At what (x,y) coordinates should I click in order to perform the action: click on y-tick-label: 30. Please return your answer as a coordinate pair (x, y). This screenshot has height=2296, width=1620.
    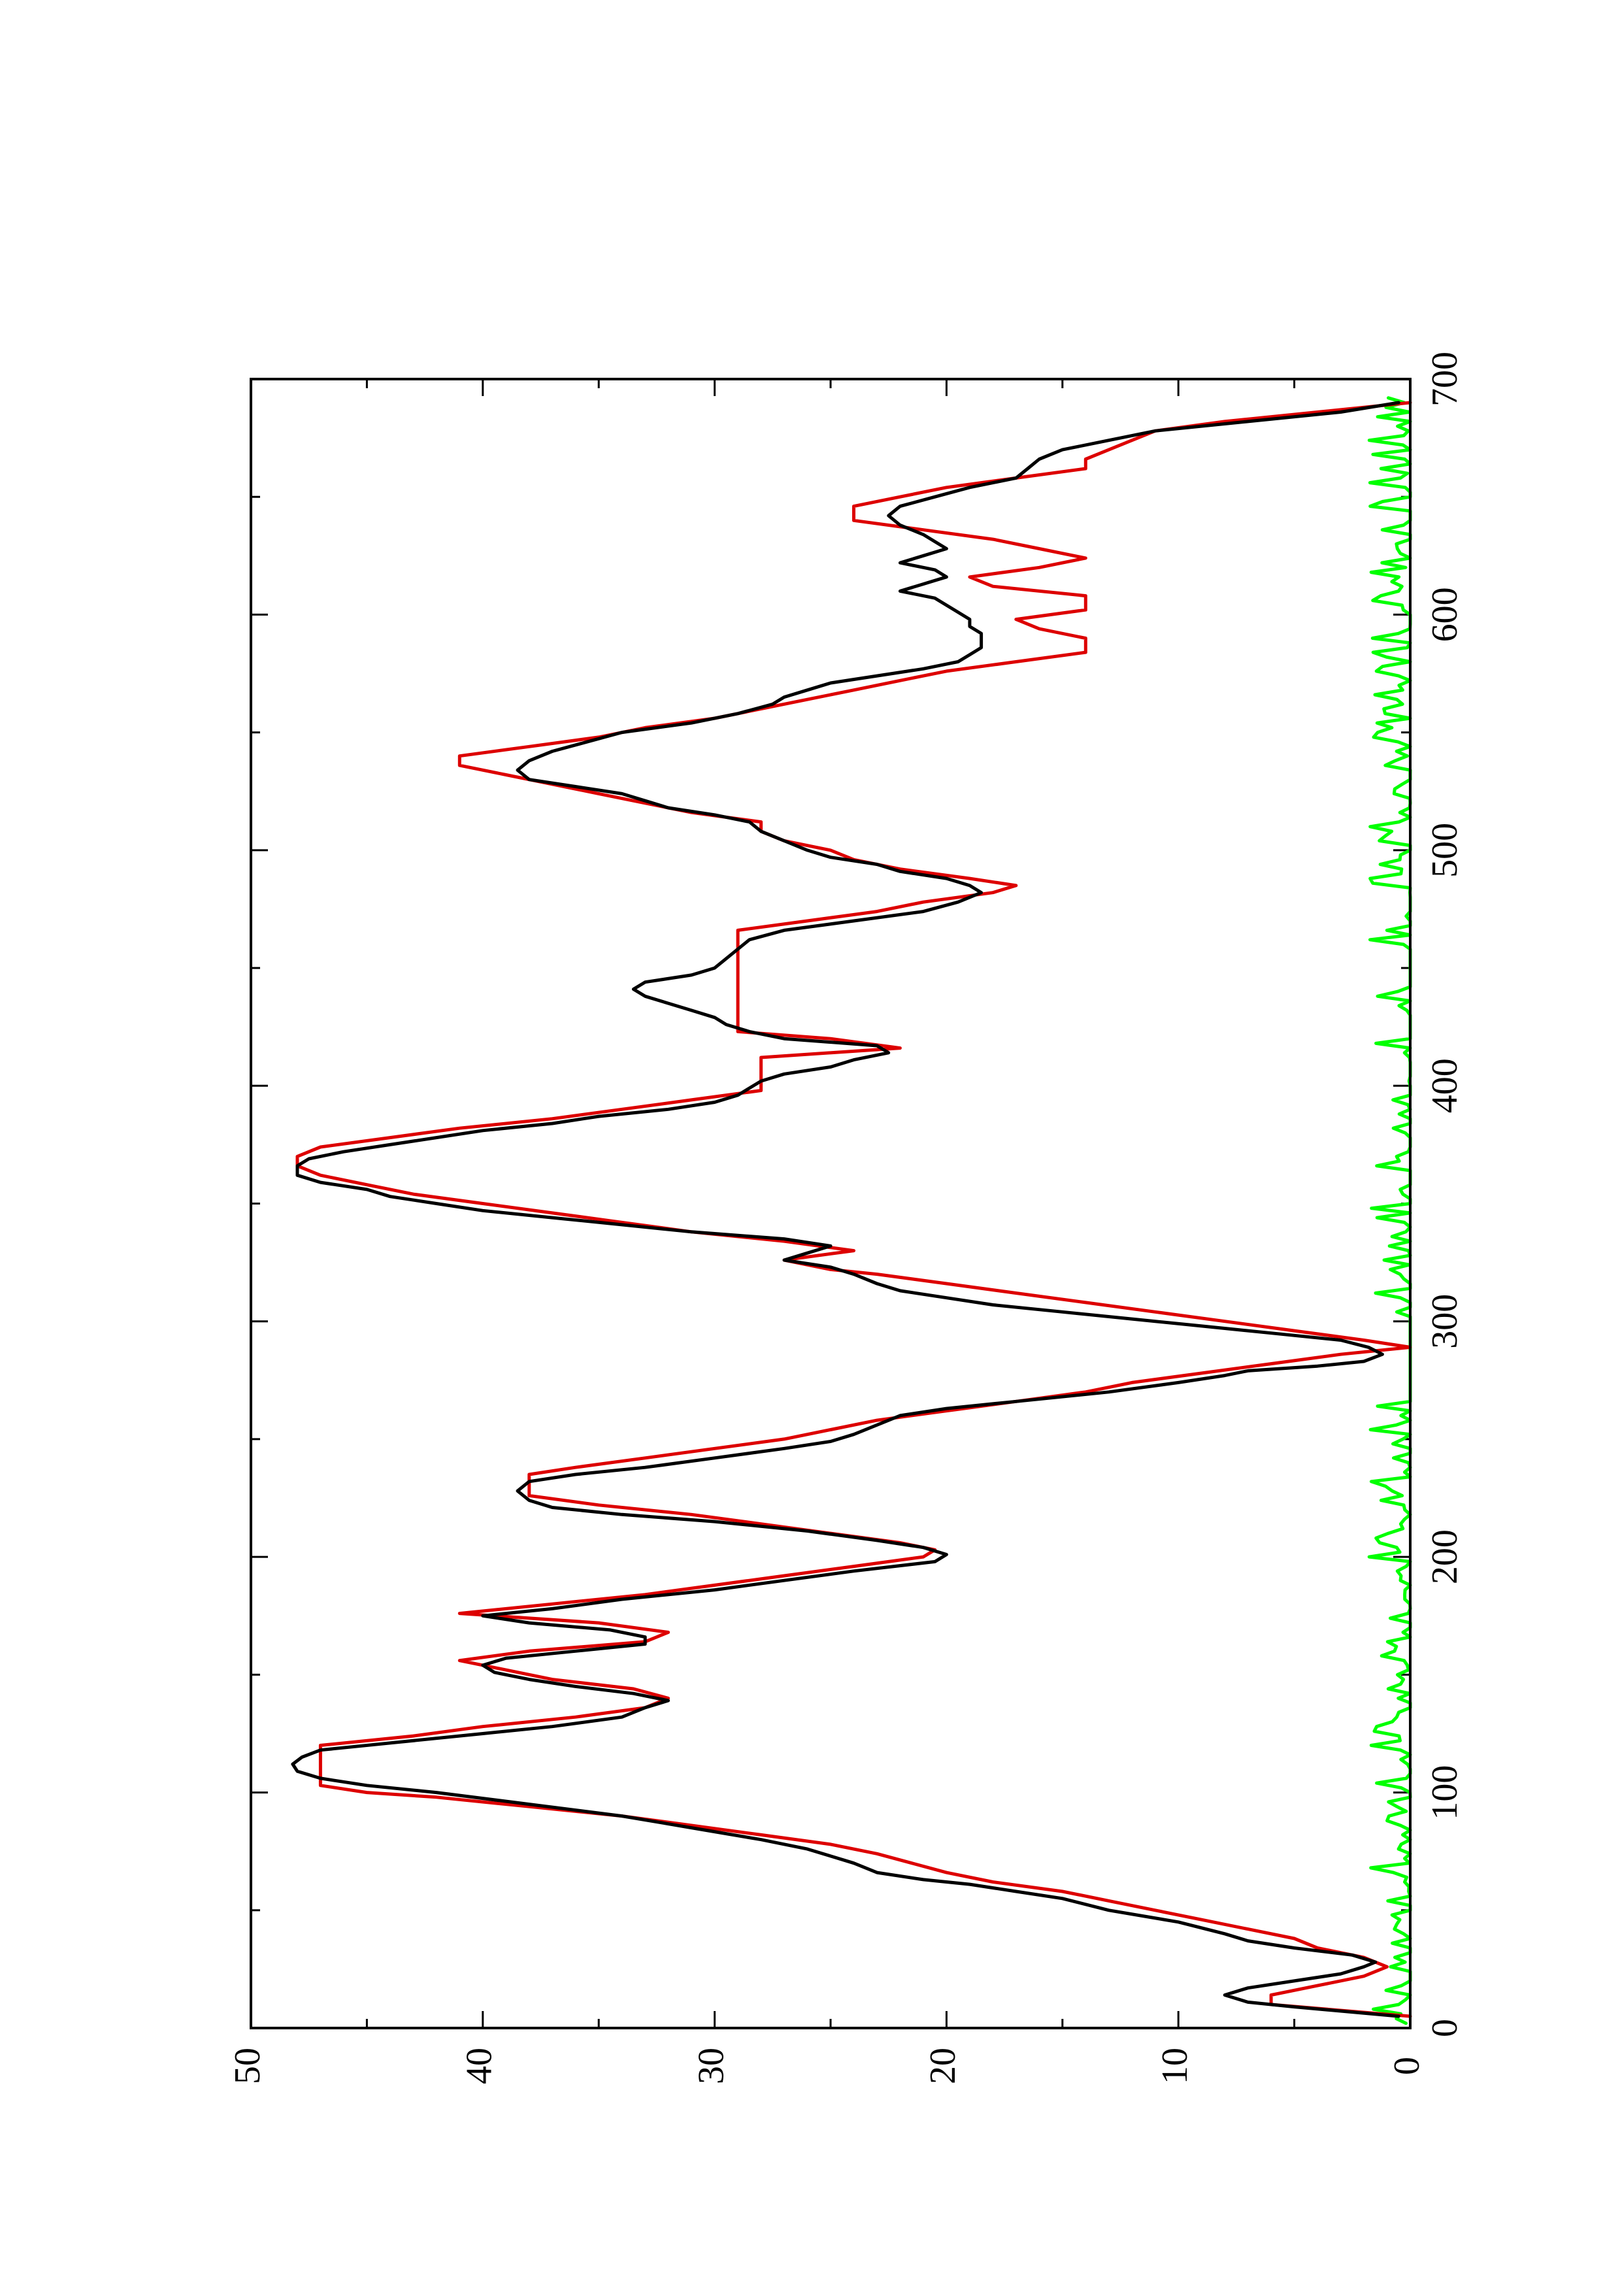
    Looking at the image, I should click on (711, 2066).